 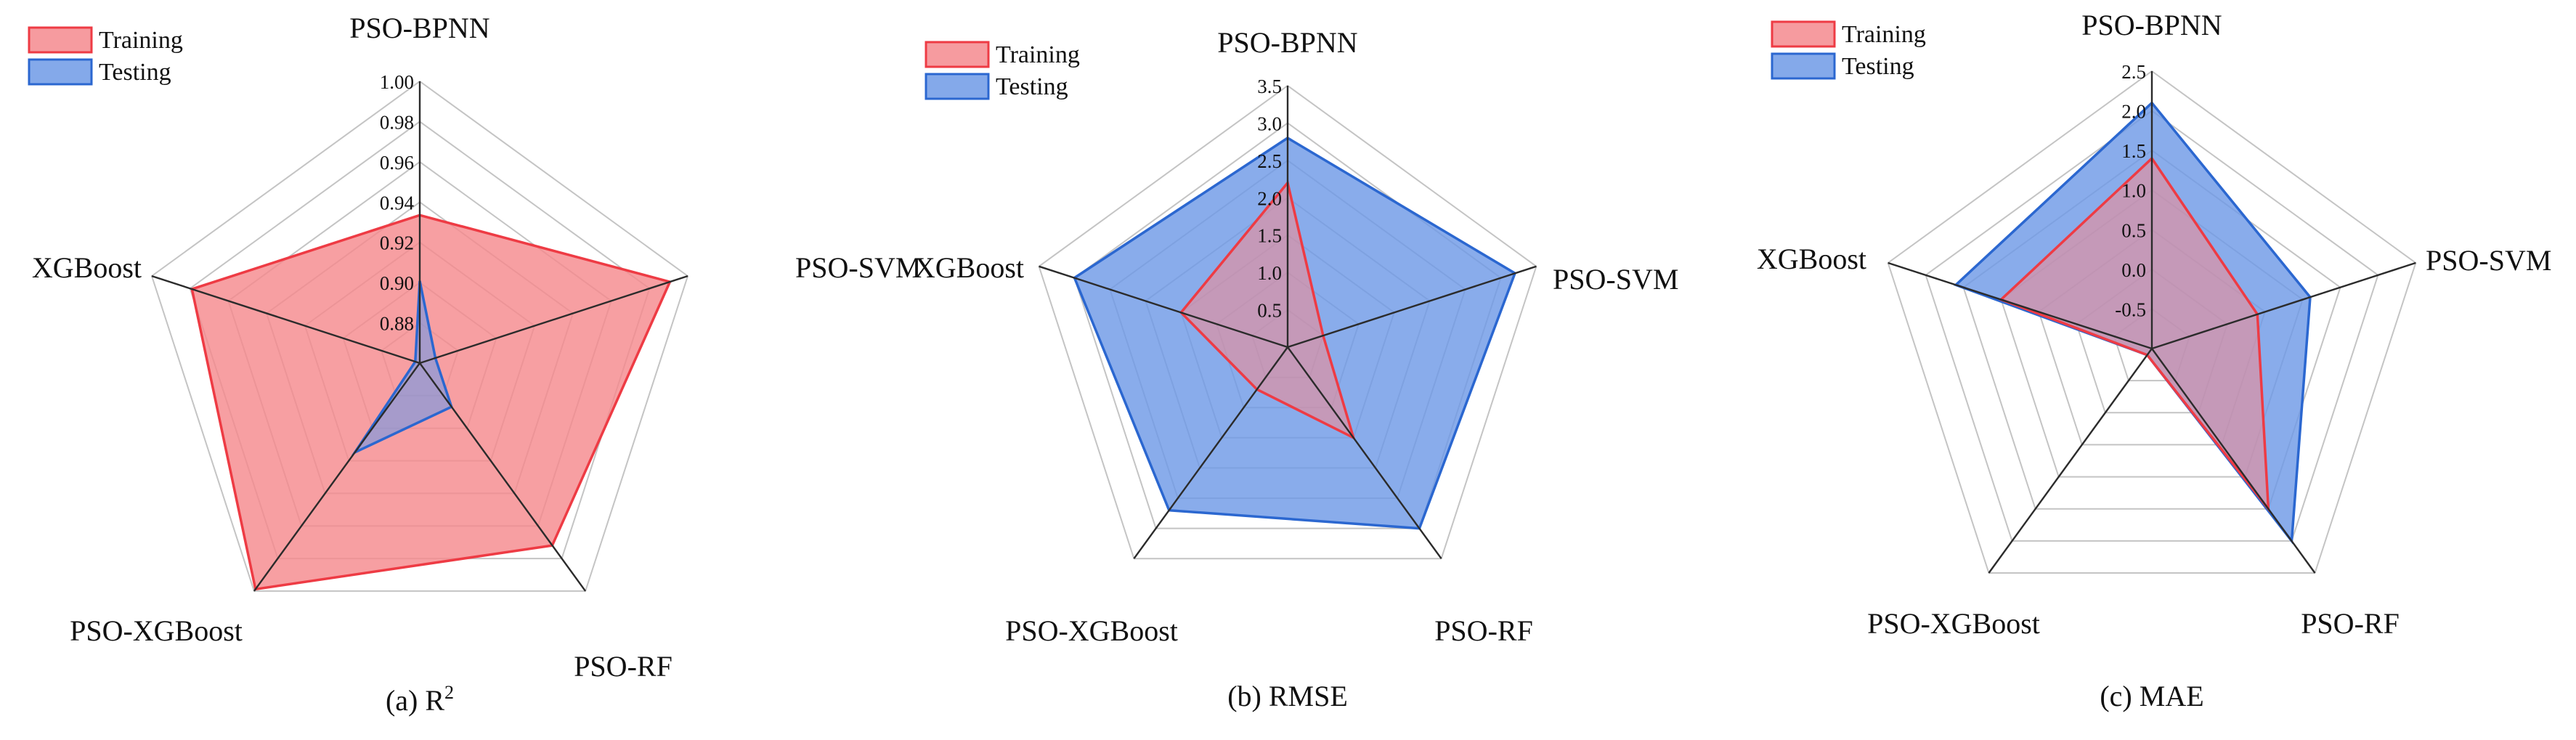 What do you see at coordinates (397, 283) in the screenshot?
I see `tick-label: 0.90` at bounding box center [397, 283].